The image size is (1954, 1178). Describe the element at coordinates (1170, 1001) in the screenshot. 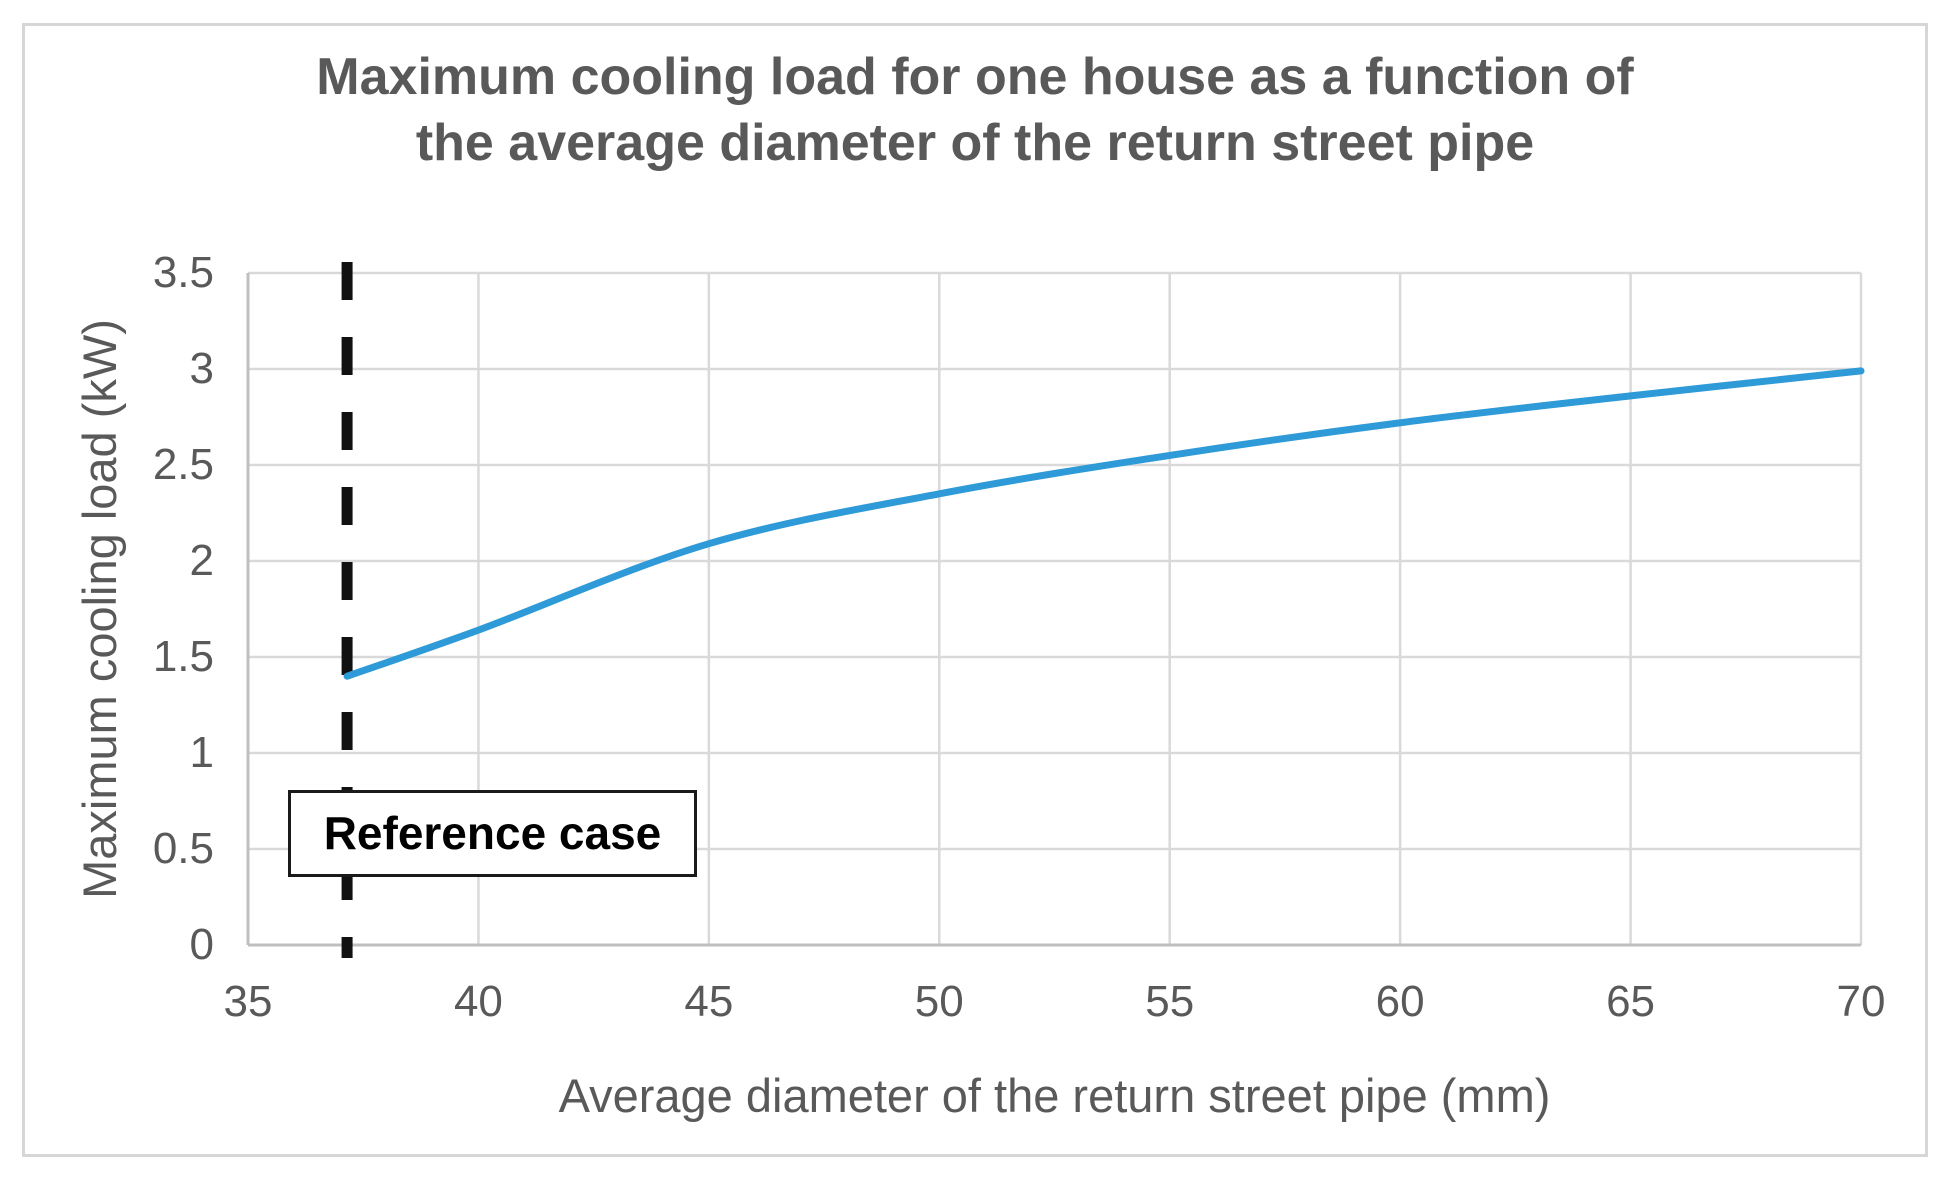

I see `x-tick-label: 55` at that location.